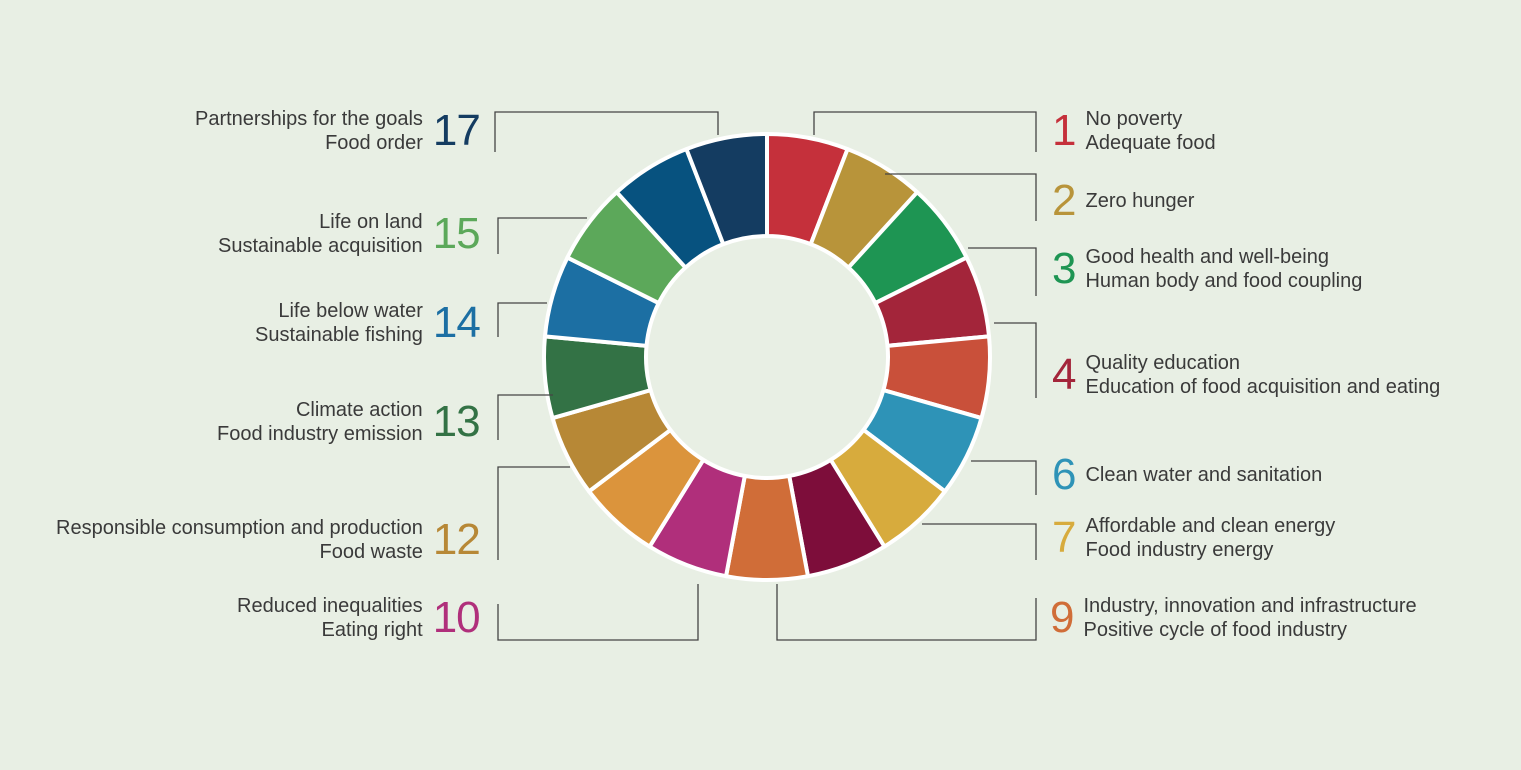 This screenshot has width=1521, height=770. What do you see at coordinates (372, 630) in the screenshot?
I see `goal-subtitle: Eating right` at bounding box center [372, 630].